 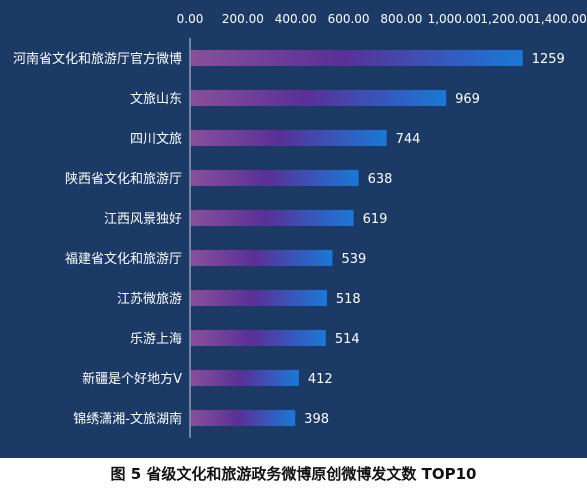 I want to click on x-tick-label: 800.00, so click(x=401, y=19).